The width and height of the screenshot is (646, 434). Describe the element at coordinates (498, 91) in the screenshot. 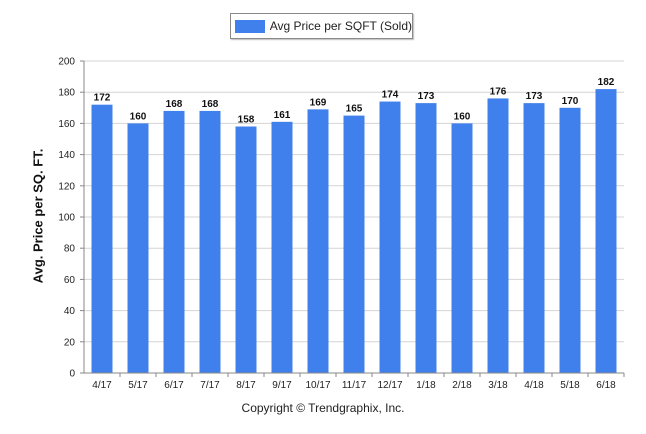

I see `data-label: 176` at that location.